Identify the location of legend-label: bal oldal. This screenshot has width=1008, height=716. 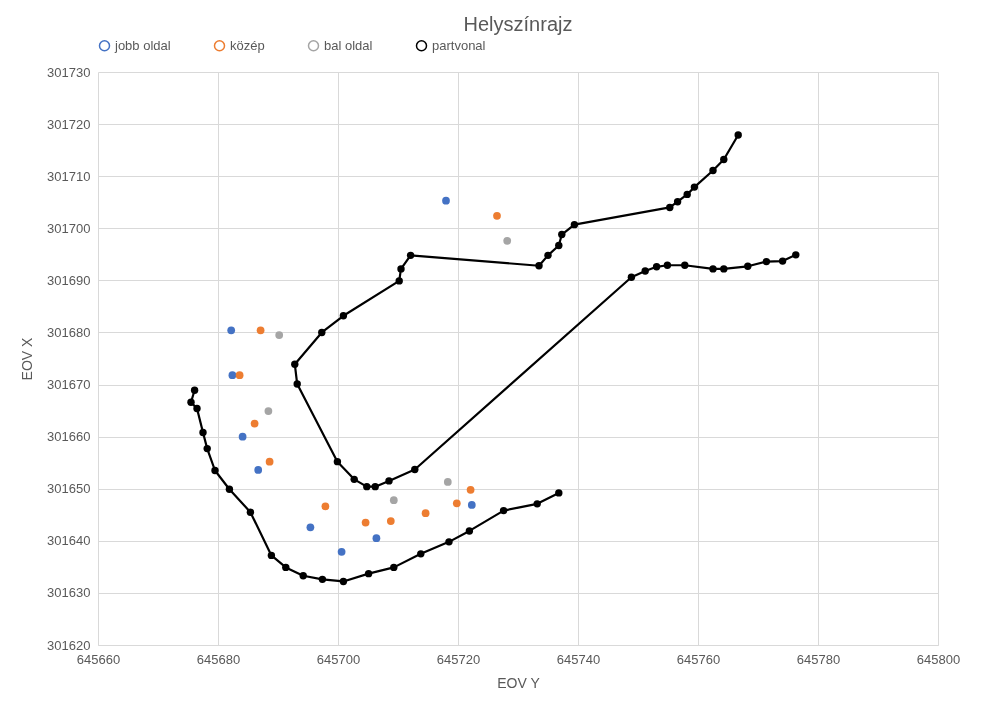
(348, 45).